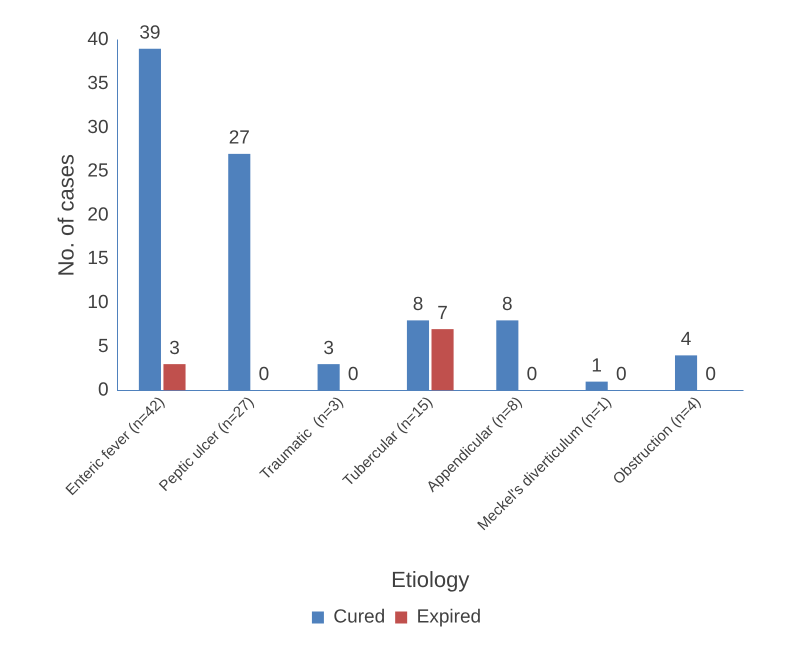  What do you see at coordinates (98, 303) in the screenshot?
I see `y-tick-label: 10` at bounding box center [98, 303].